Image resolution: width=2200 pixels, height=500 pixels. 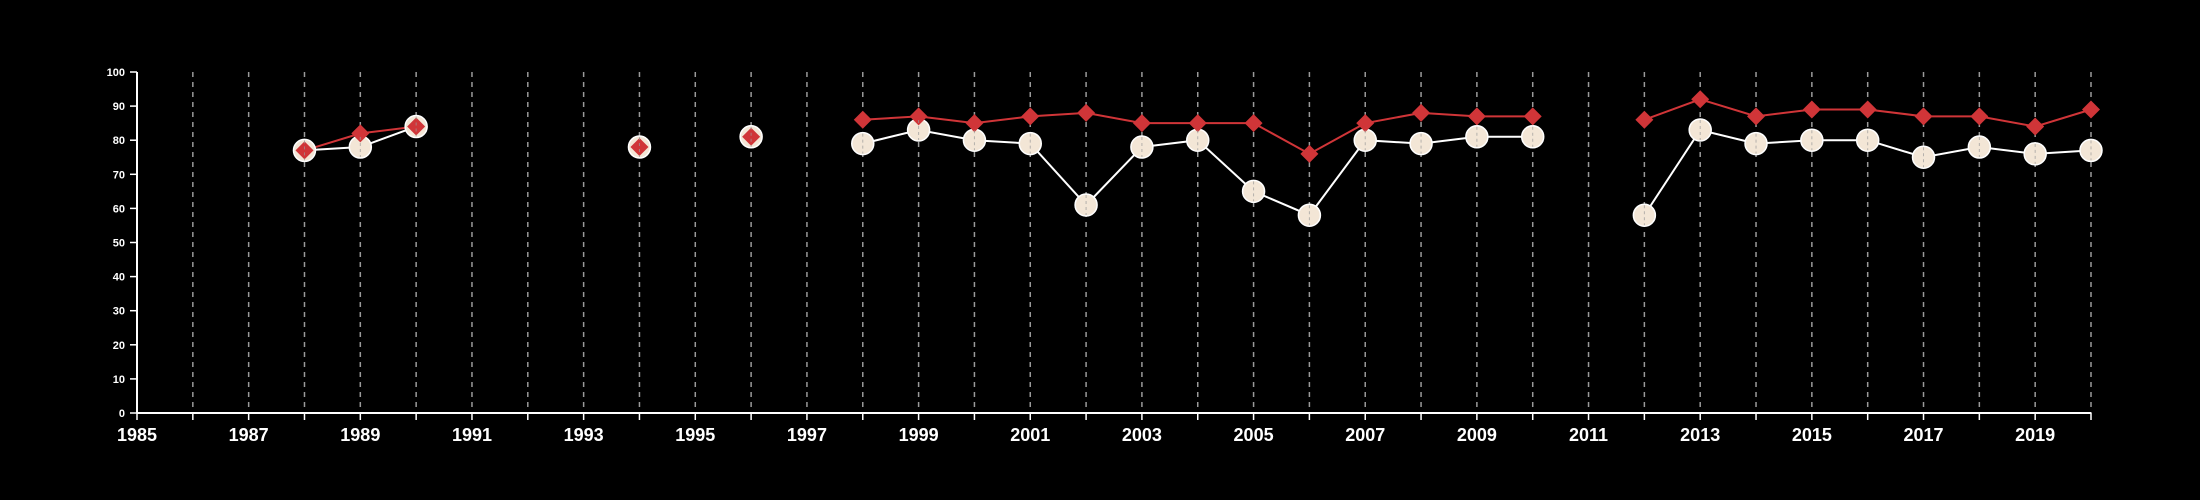 I want to click on diamond-marker-2004, so click(x=1197, y=123).